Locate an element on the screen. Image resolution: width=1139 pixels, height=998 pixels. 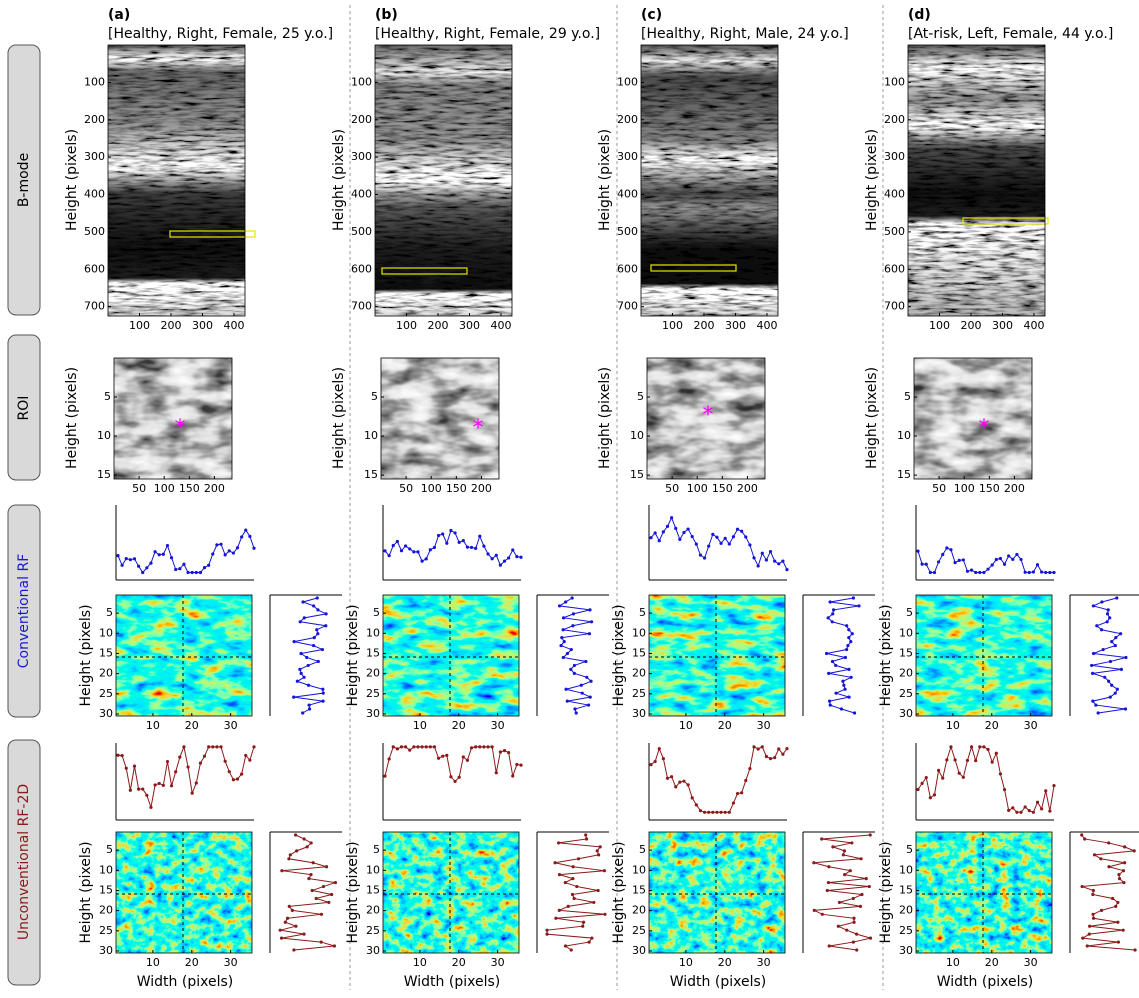
y-tick-label: 600 is located at coordinates (94, 268).